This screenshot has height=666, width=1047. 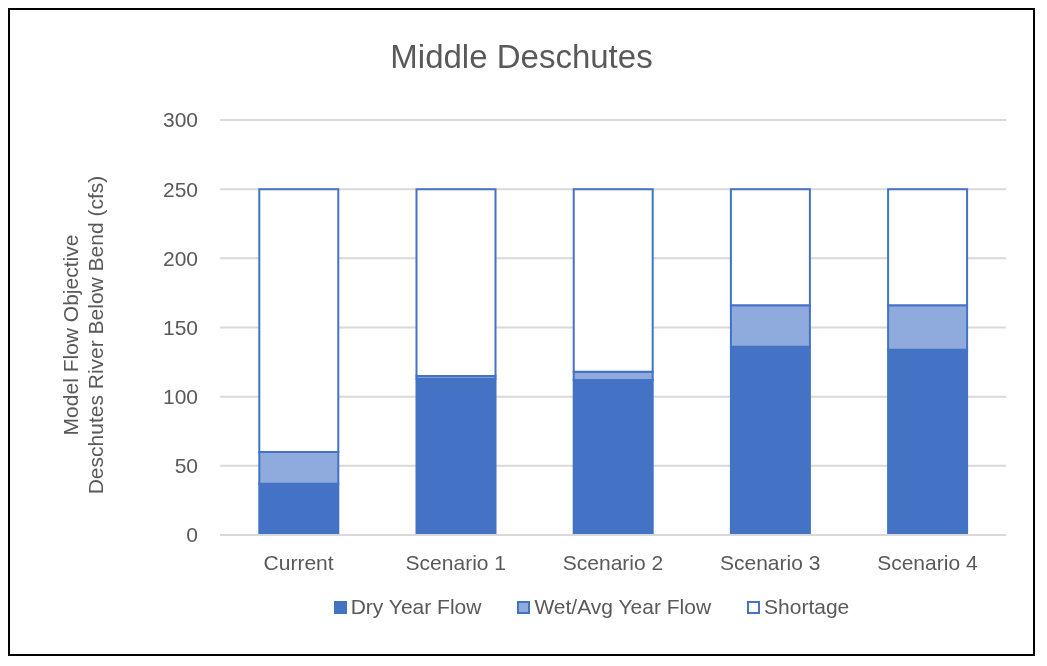 I want to click on x-tick-label: Scenario 4, so click(x=927, y=562).